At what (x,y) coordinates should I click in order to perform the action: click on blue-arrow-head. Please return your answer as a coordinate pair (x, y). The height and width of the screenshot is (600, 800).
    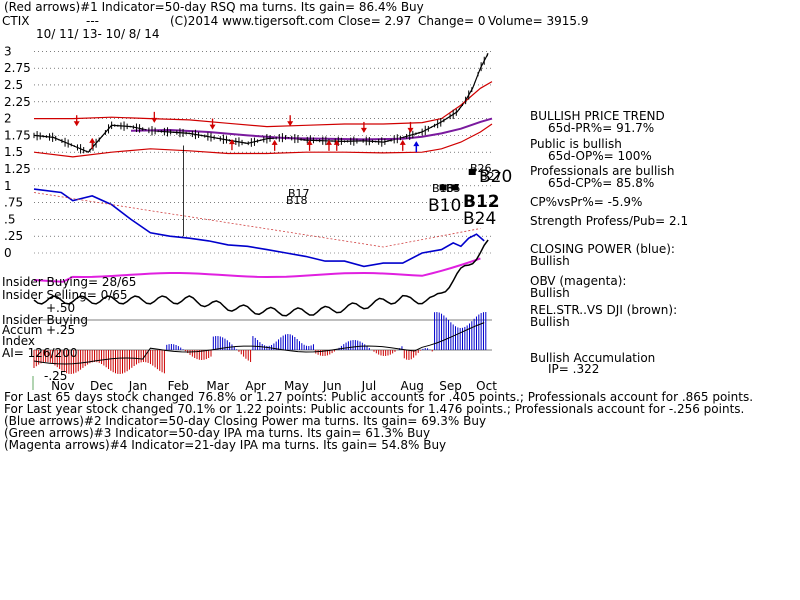
    Looking at the image, I should click on (416, 144).